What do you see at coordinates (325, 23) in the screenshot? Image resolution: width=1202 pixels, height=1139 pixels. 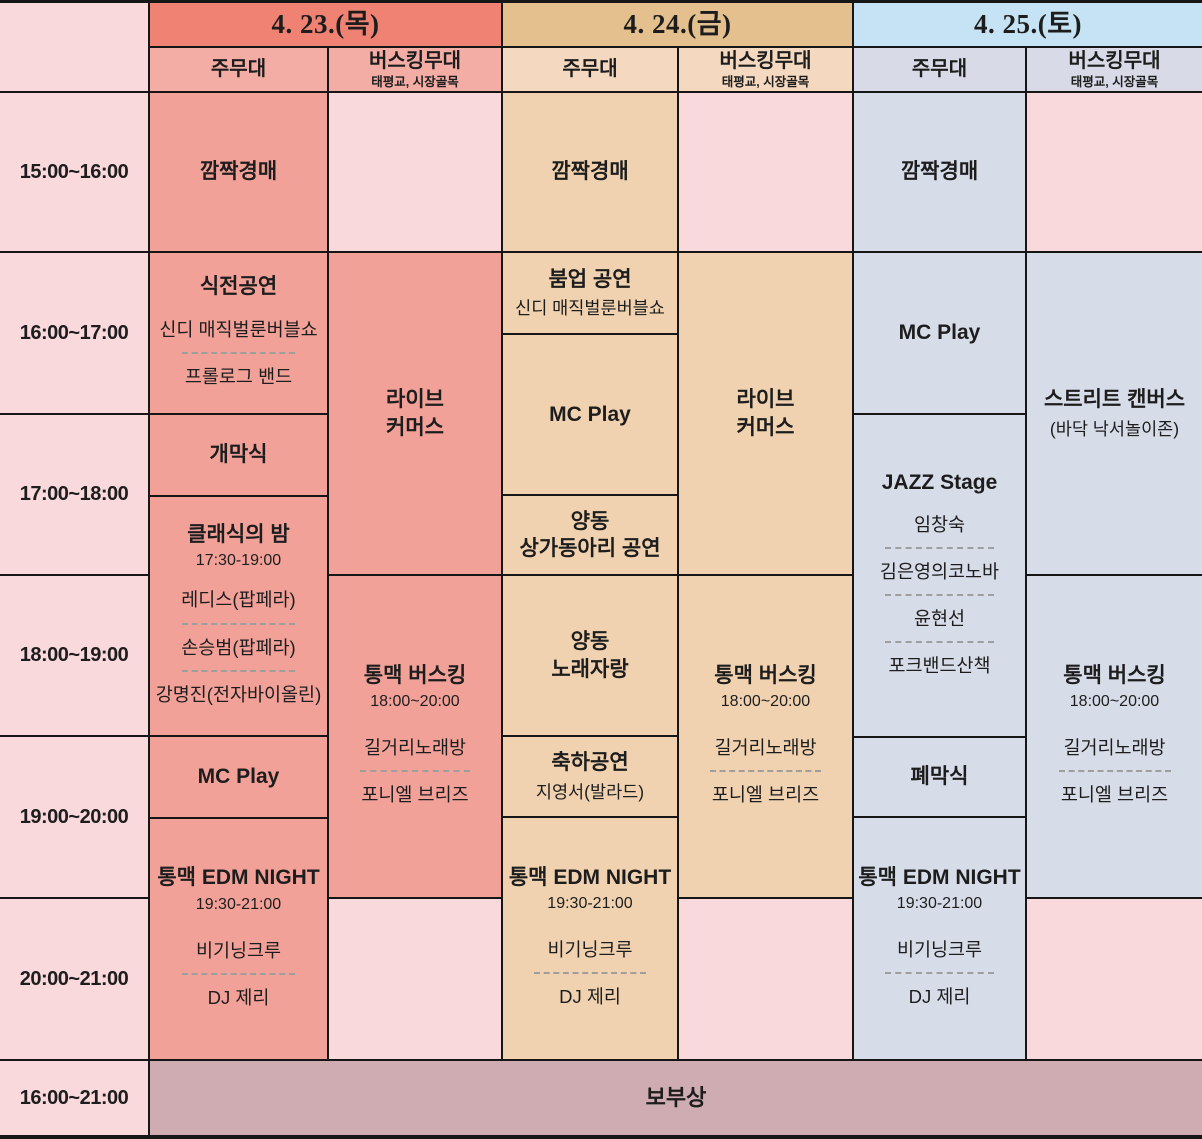 I see `day-header-thu-label: 4. 23.(목)` at bounding box center [325, 23].